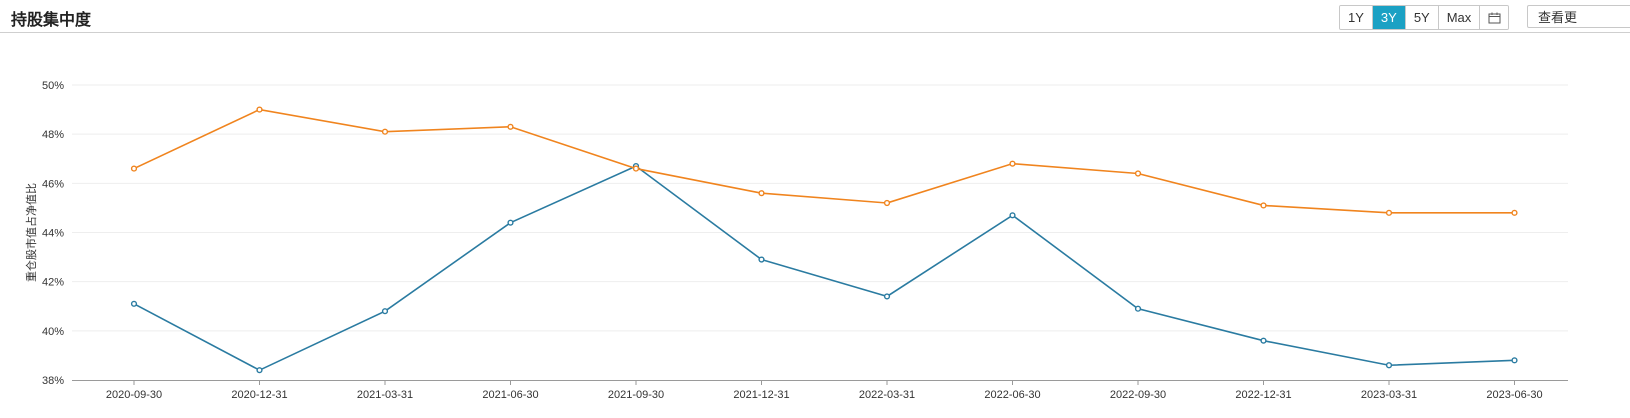 The image size is (1630, 418). What do you see at coordinates (259, 395) in the screenshot?
I see `x-tick-label: 2020-12-31` at bounding box center [259, 395].